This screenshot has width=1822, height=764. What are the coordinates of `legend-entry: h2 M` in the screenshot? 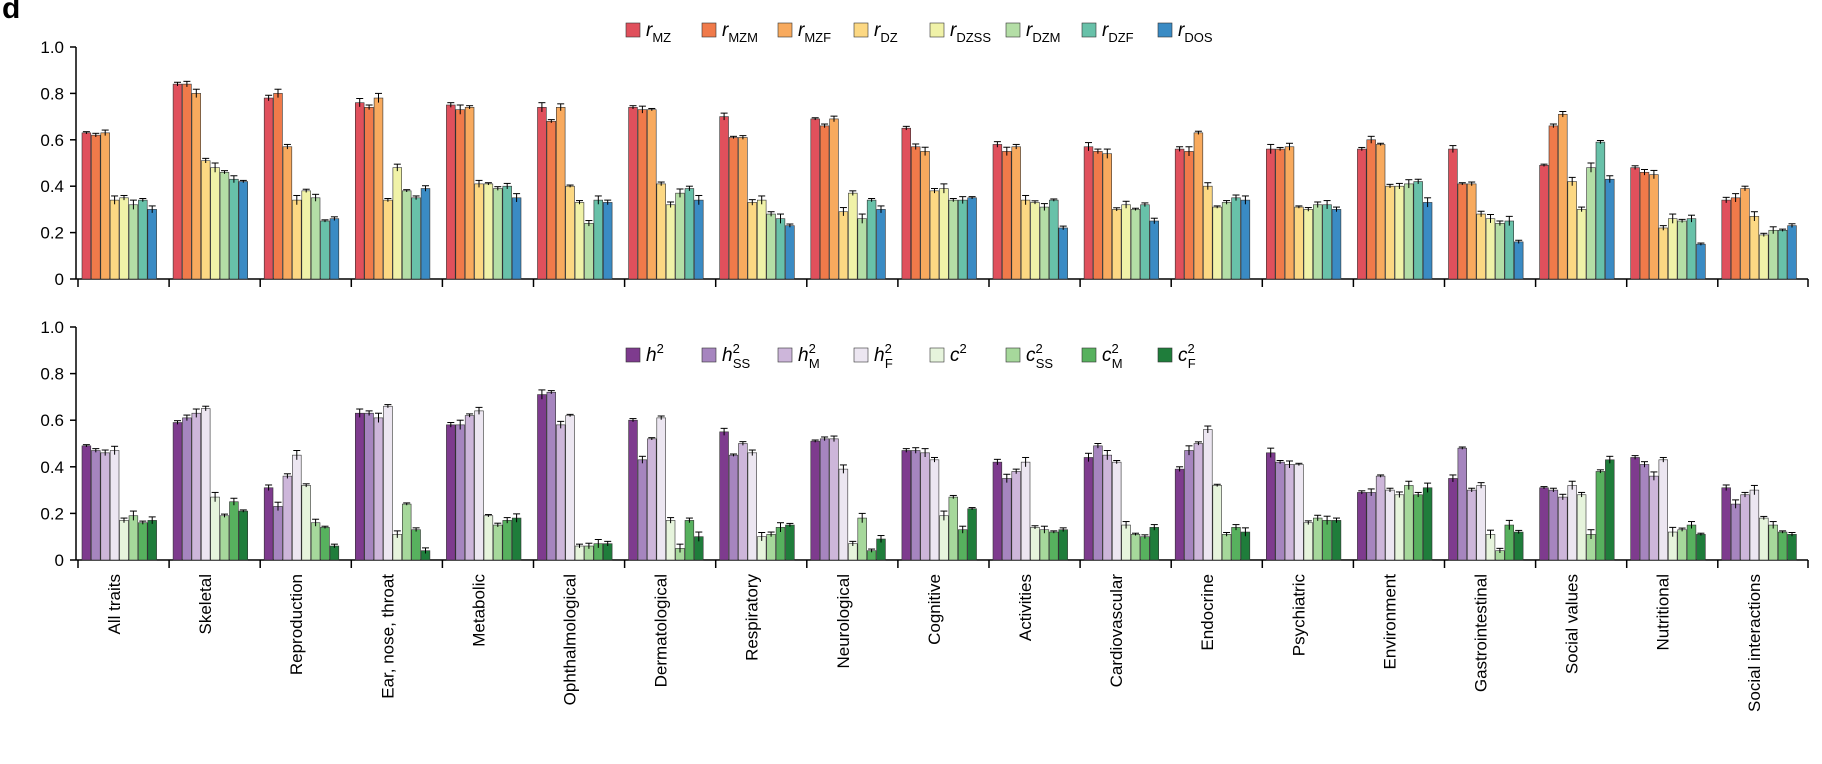 It's located at (809, 356).